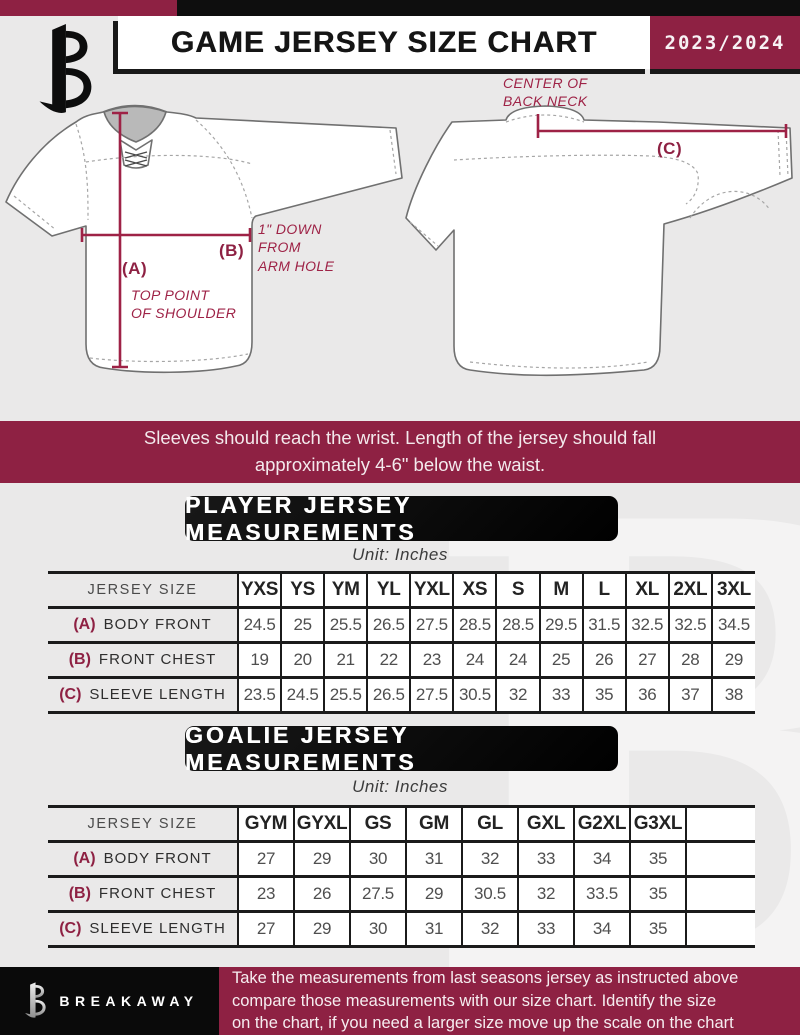 The image size is (800, 1035). I want to click on b-measure-label: (B), so click(232, 250).